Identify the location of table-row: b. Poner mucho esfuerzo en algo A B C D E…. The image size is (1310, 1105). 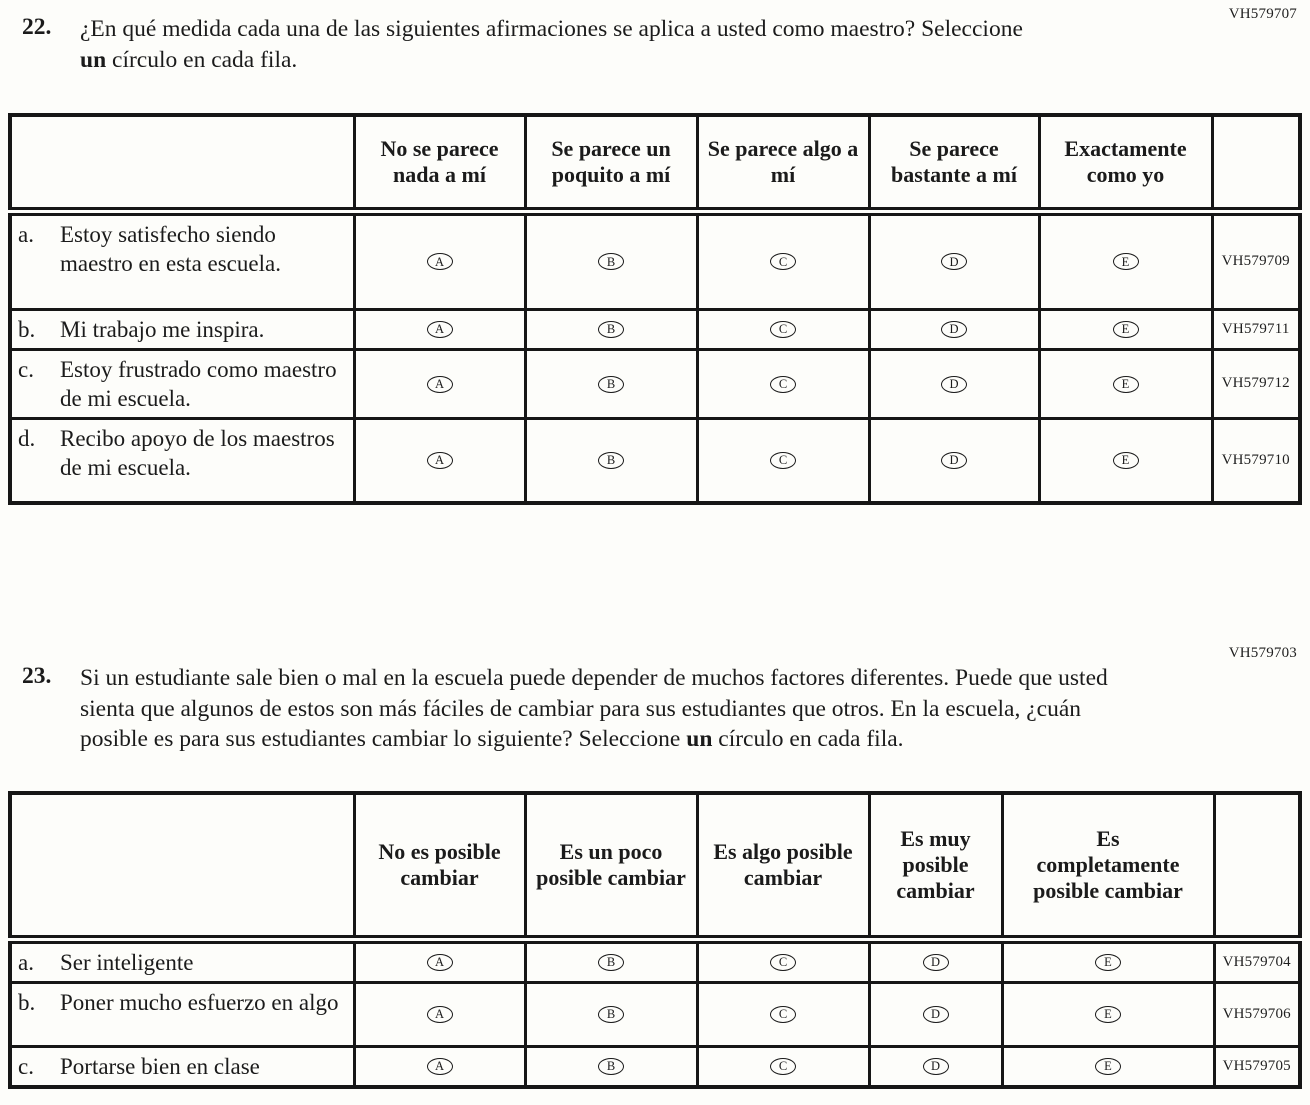
(655, 1014).